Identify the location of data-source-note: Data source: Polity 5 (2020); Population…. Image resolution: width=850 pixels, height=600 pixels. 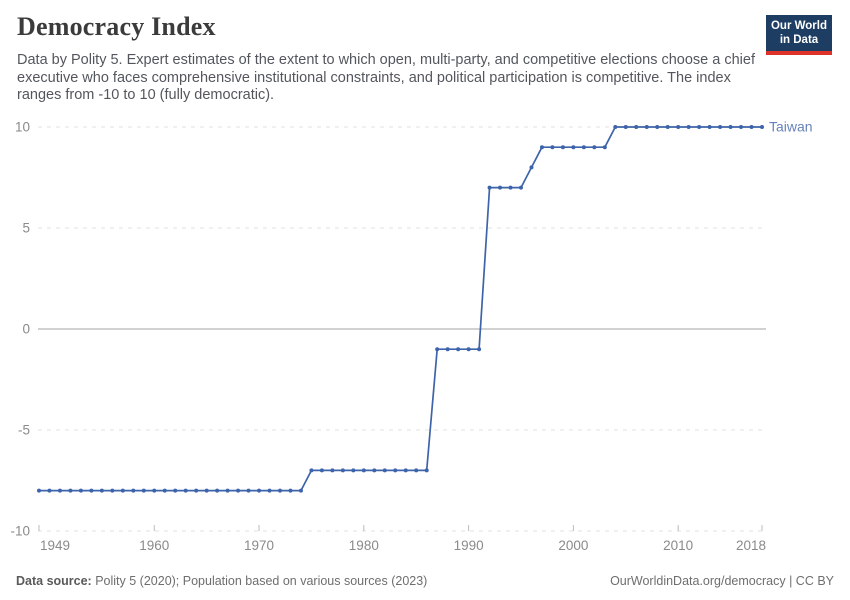
(221, 581).